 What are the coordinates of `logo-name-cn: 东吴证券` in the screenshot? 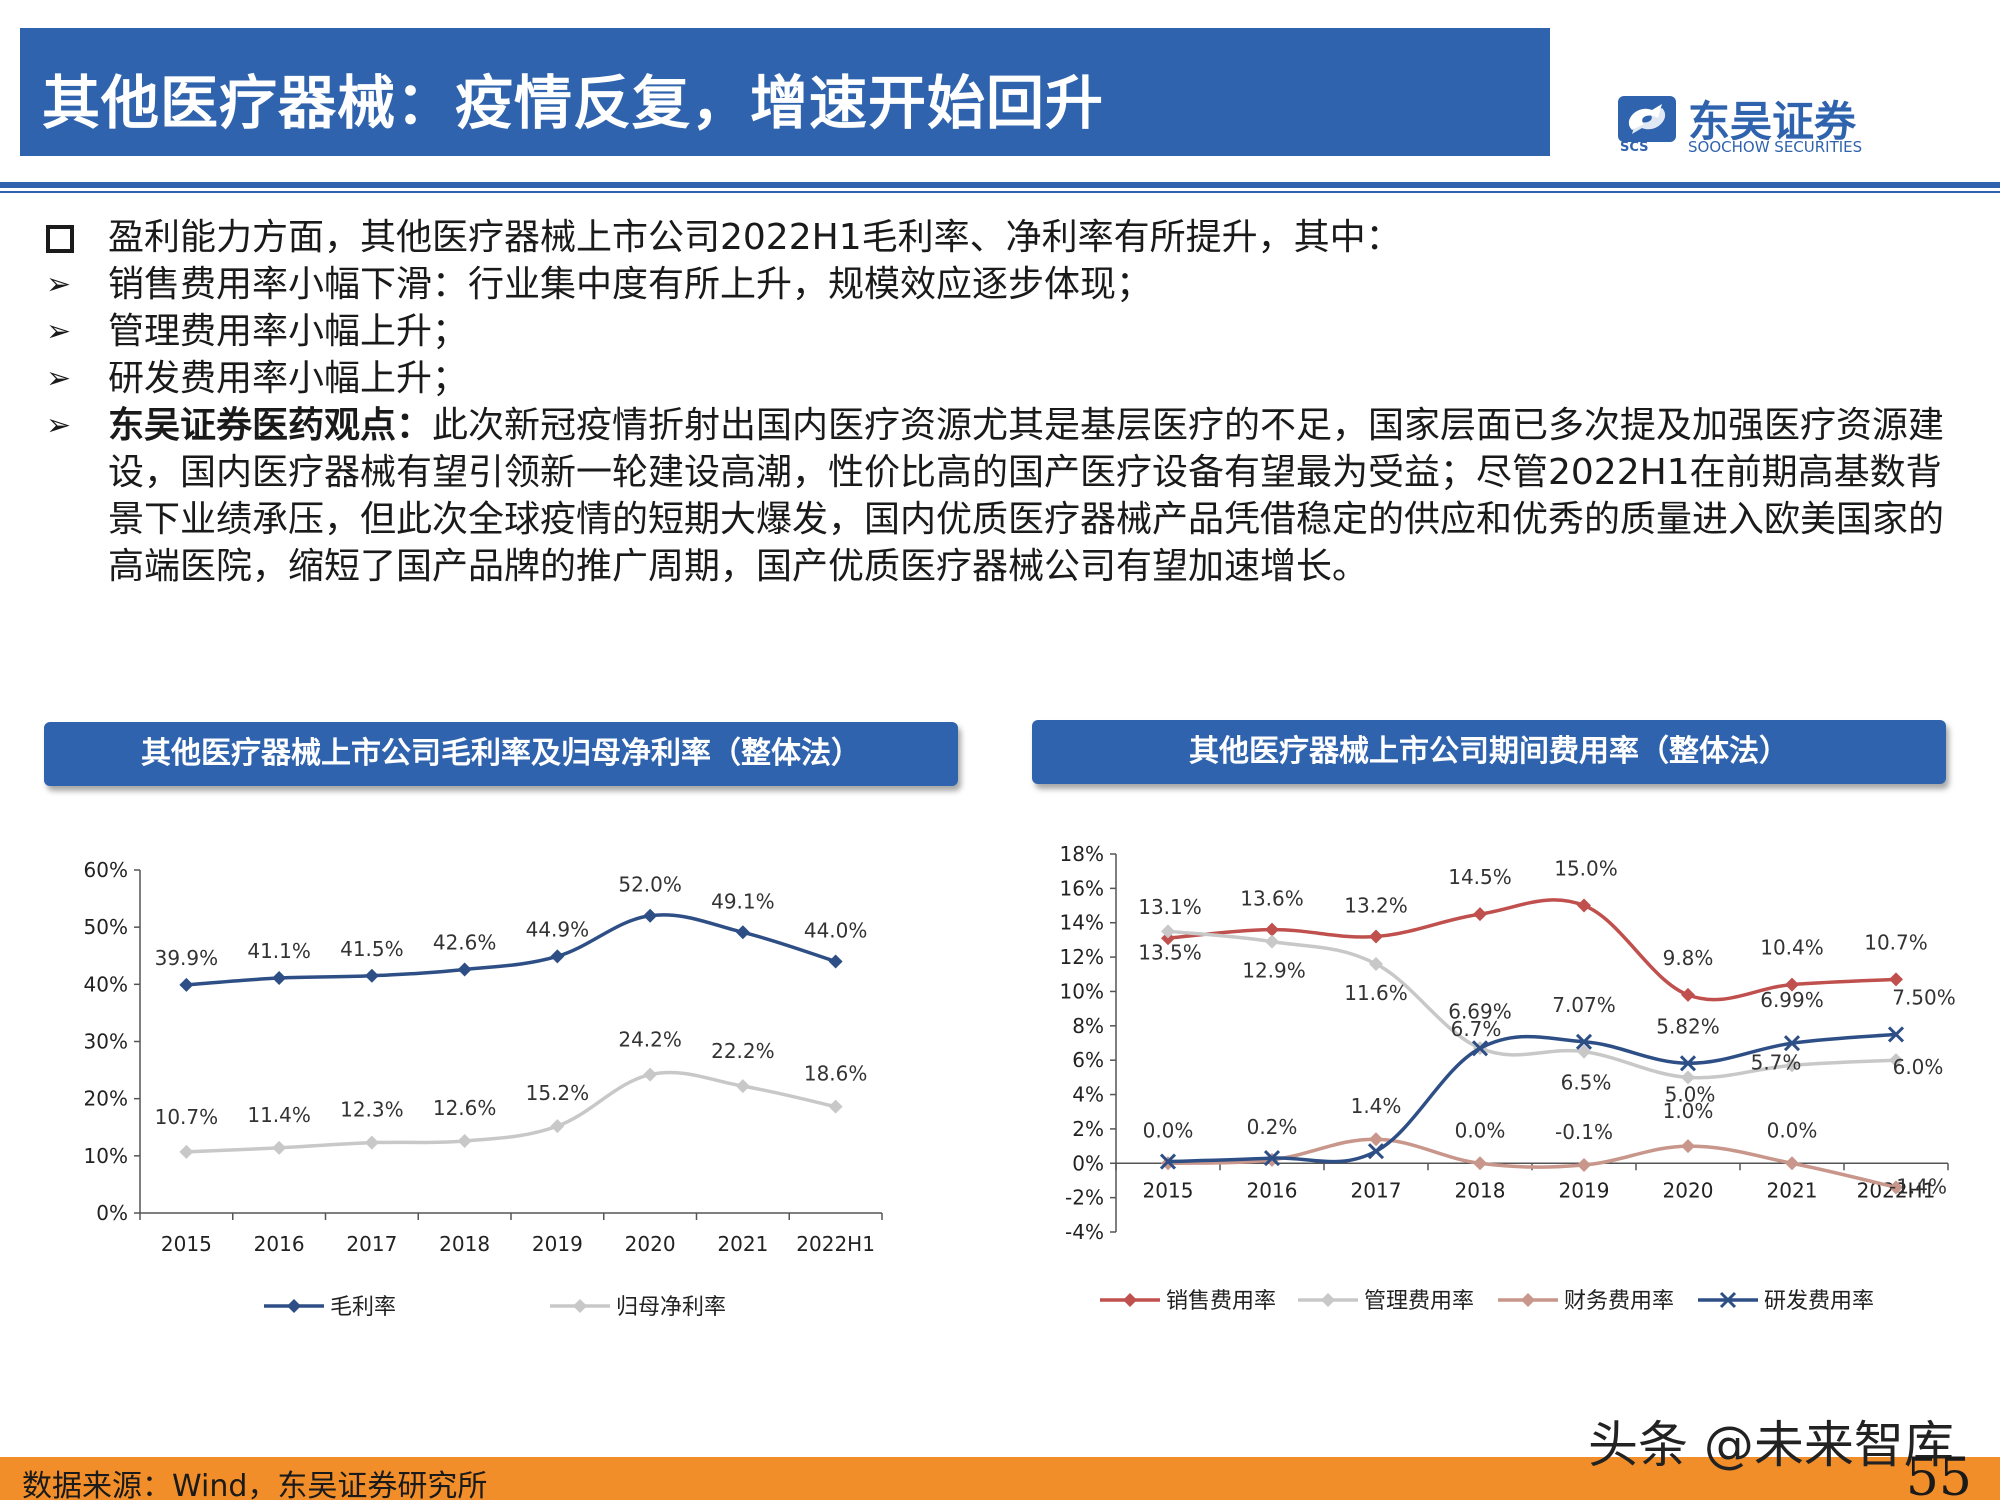 It's located at (1772, 121).